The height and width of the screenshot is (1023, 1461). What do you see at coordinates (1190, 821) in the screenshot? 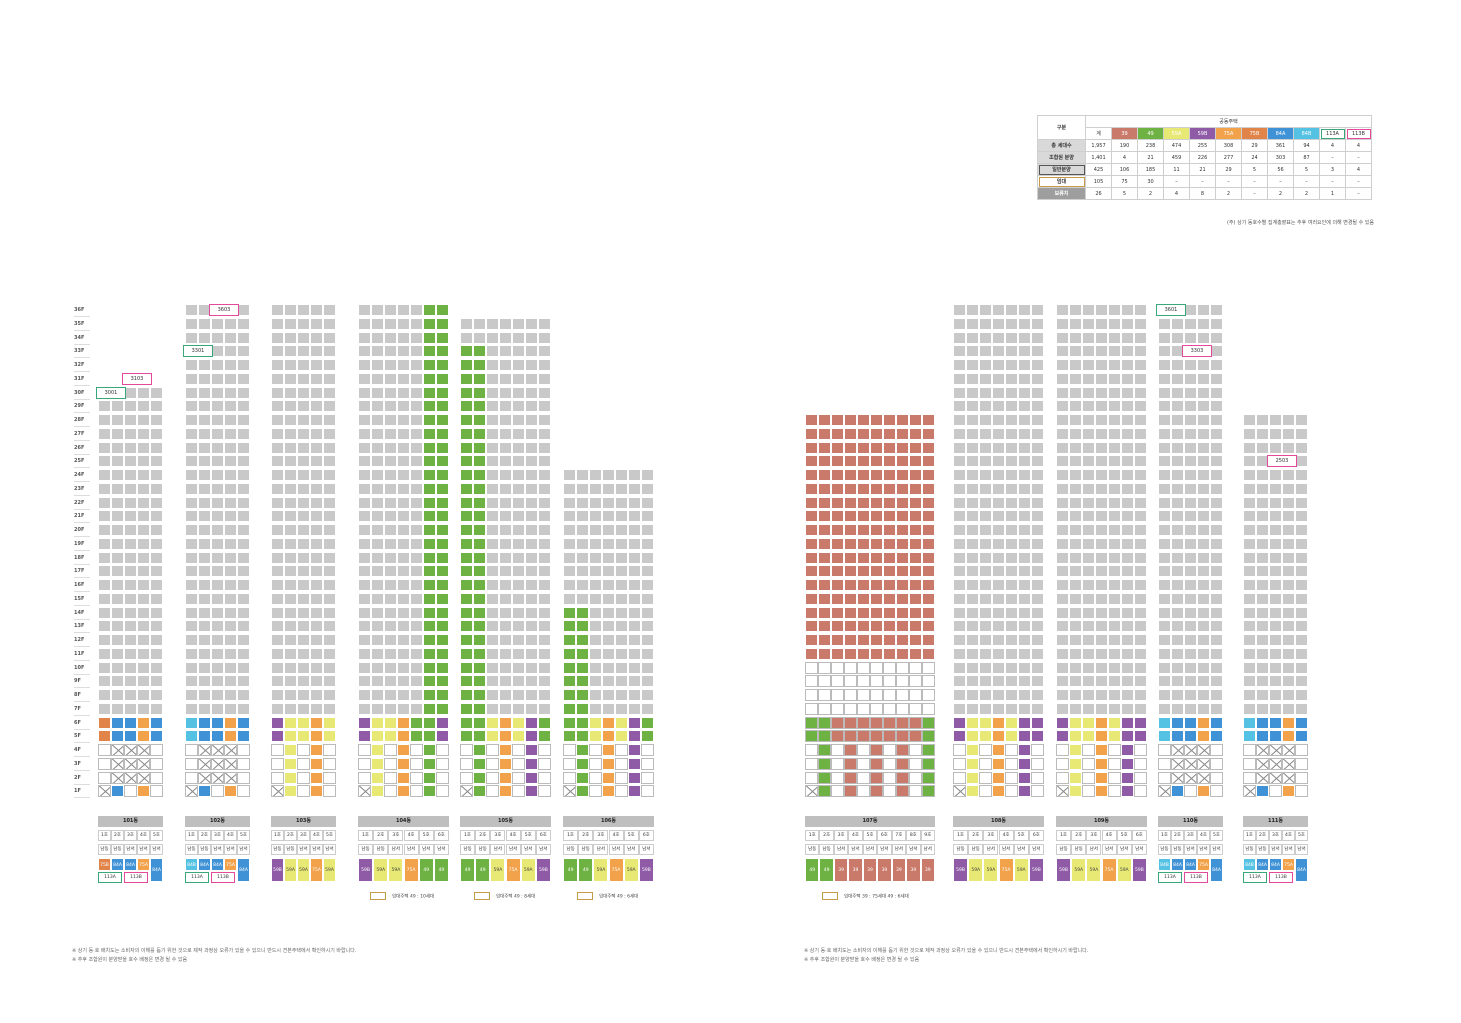
I see `building-title: 110동` at bounding box center [1190, 821].